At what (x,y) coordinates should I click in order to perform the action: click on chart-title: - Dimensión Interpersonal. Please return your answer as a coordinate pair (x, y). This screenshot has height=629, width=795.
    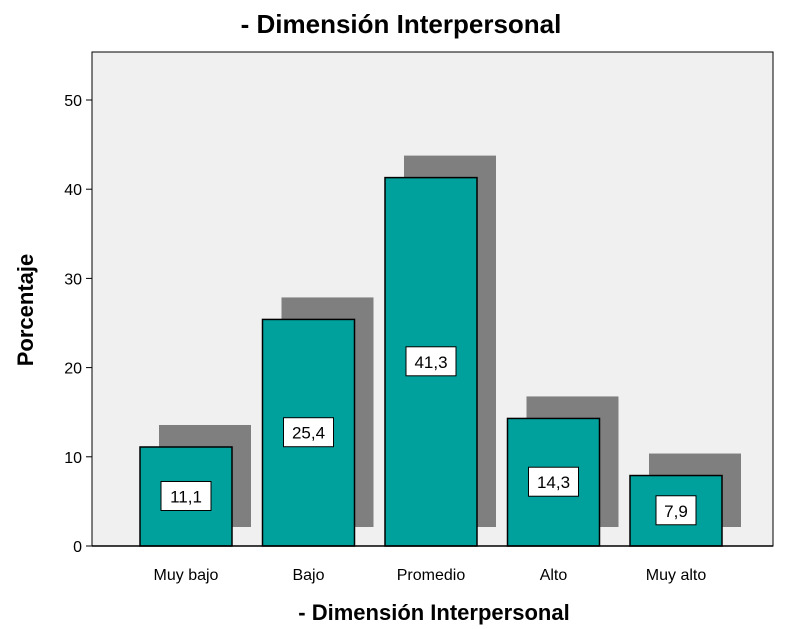
    Looking at the image, I should click on (401, 24).